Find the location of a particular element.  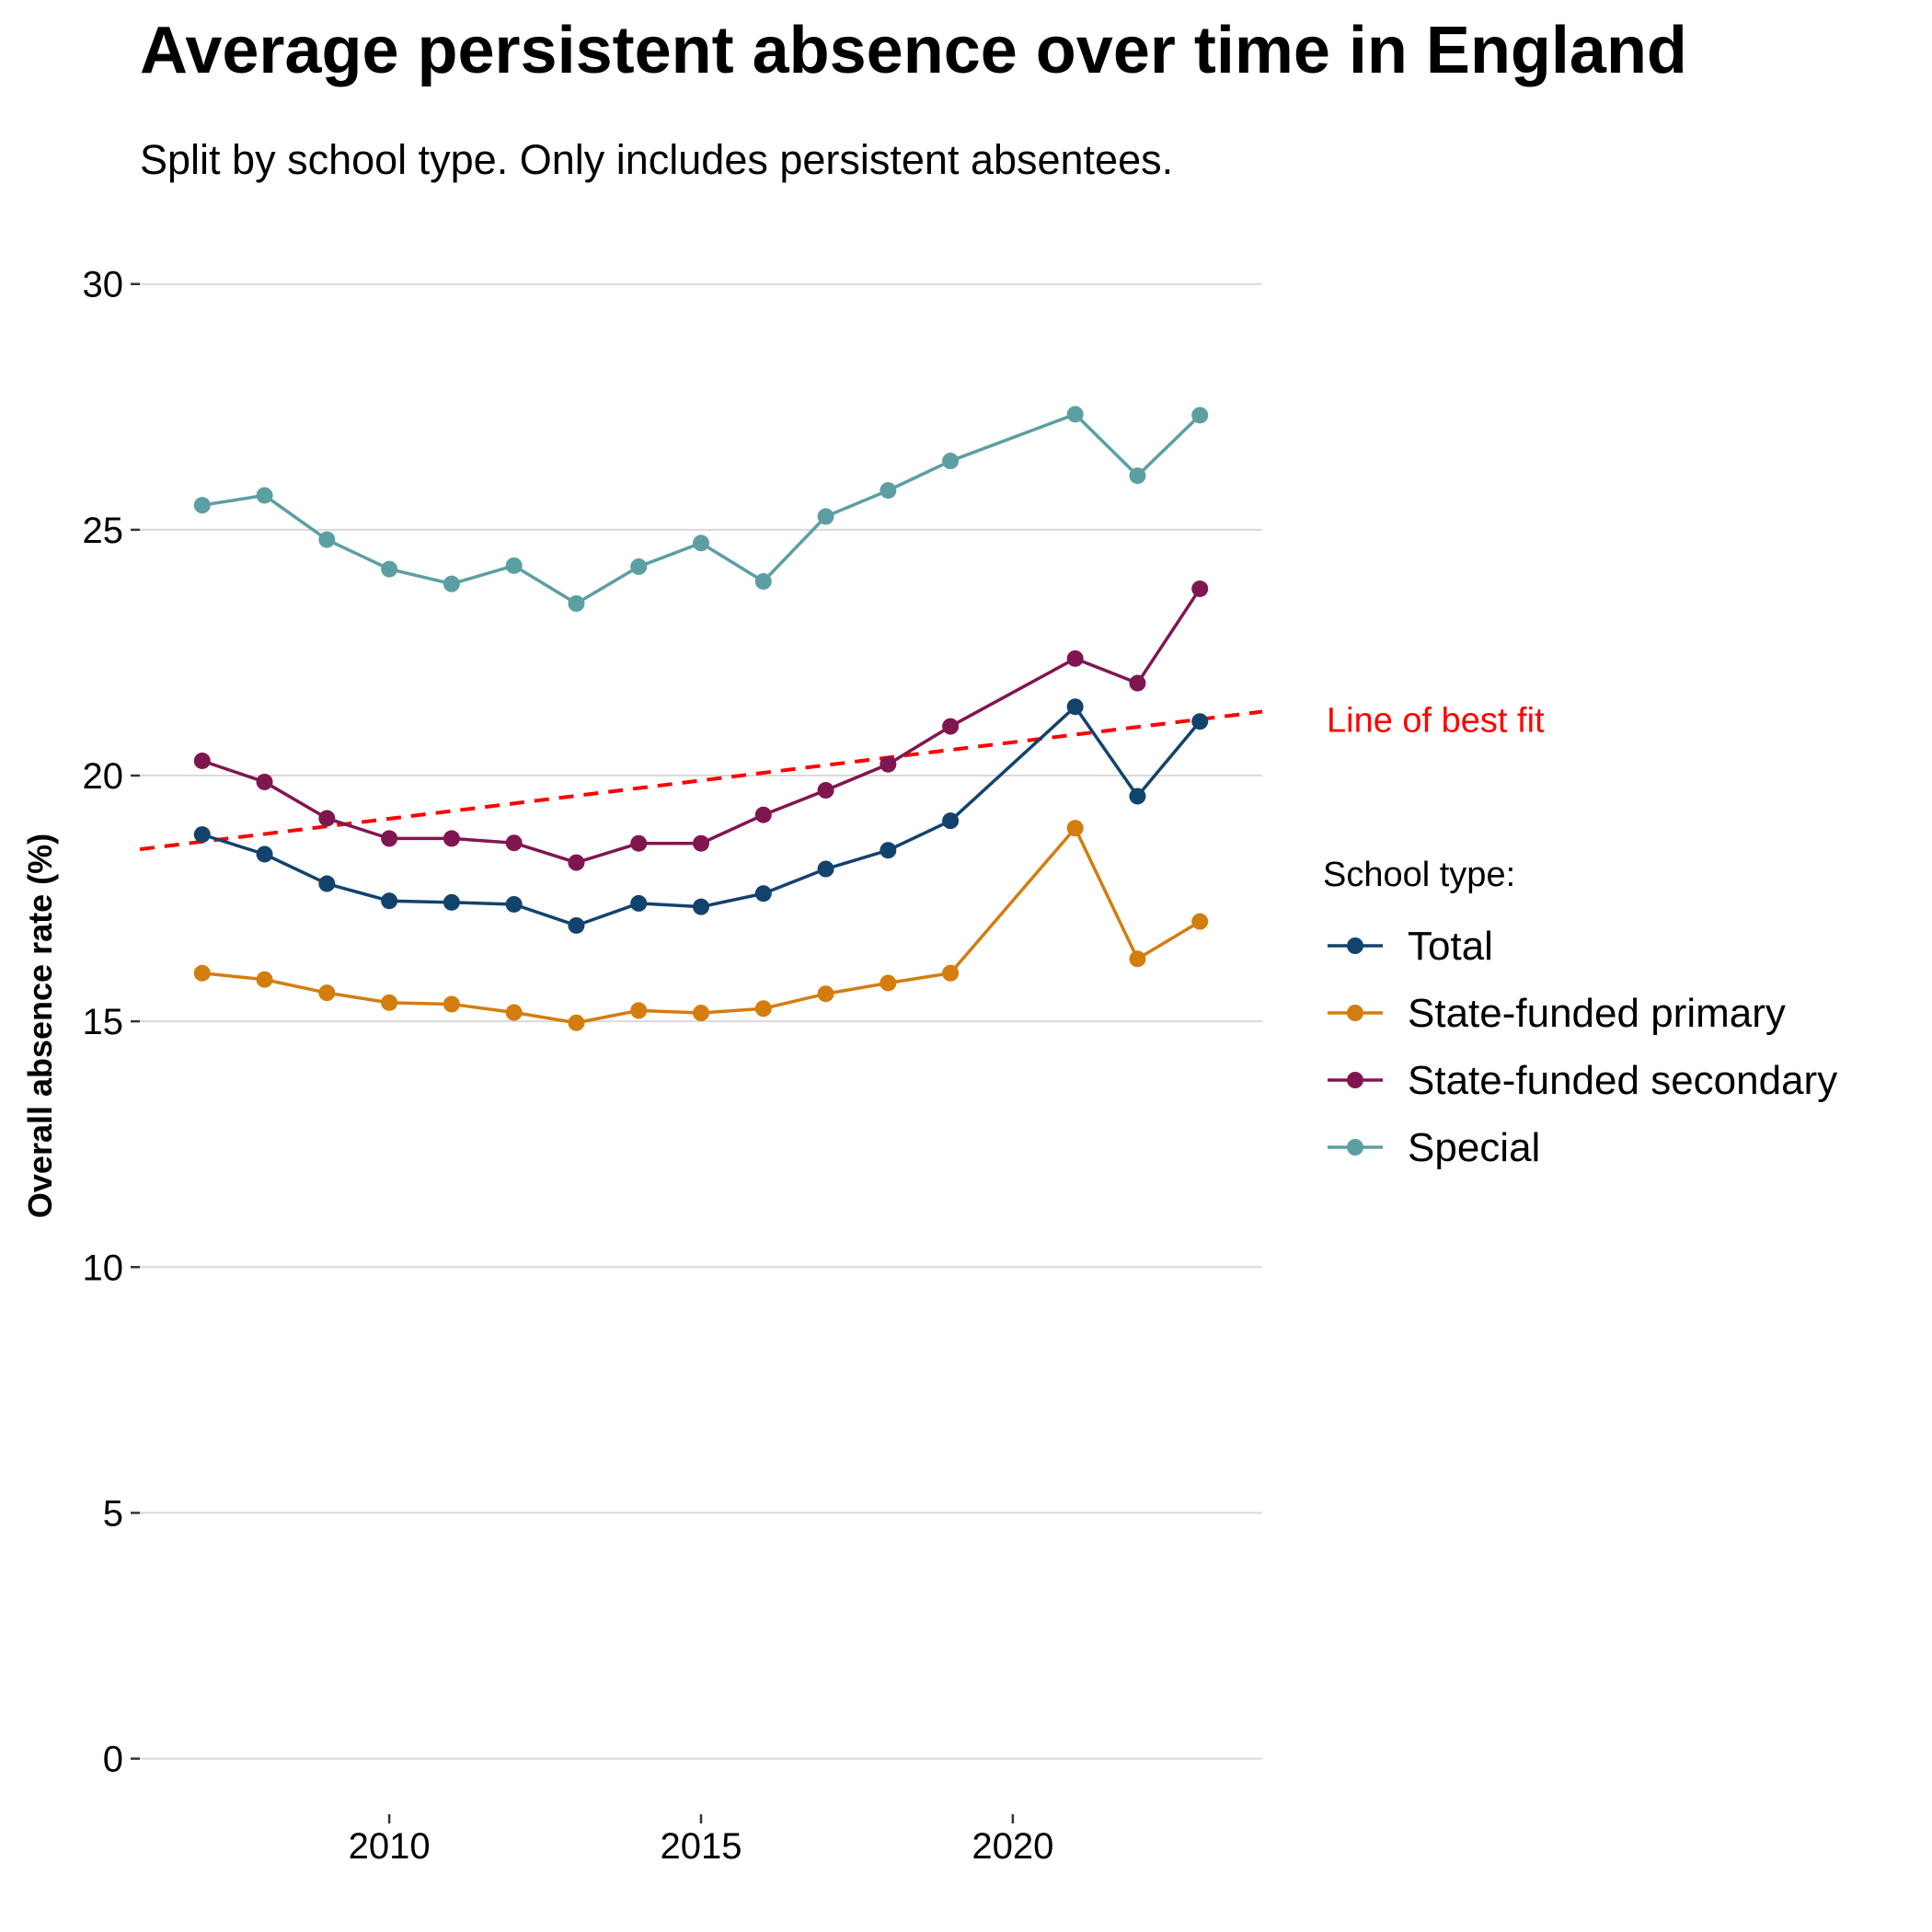

y-tick-label-20: 20 is located at coordinates (103, 776).